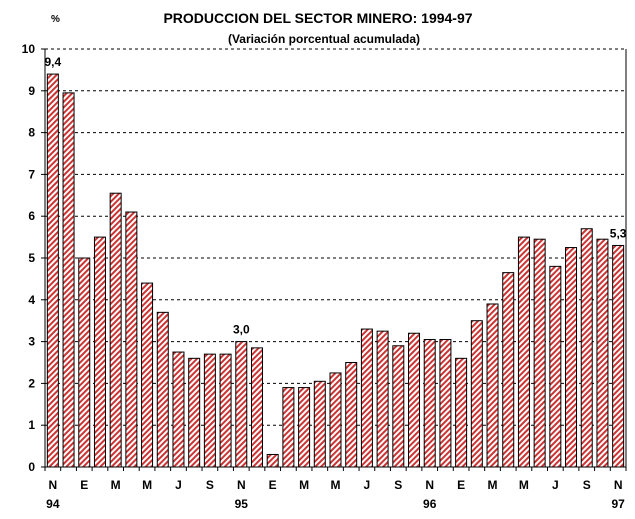  I want to click on x-tick-year-label: 95, so click(242, 504).